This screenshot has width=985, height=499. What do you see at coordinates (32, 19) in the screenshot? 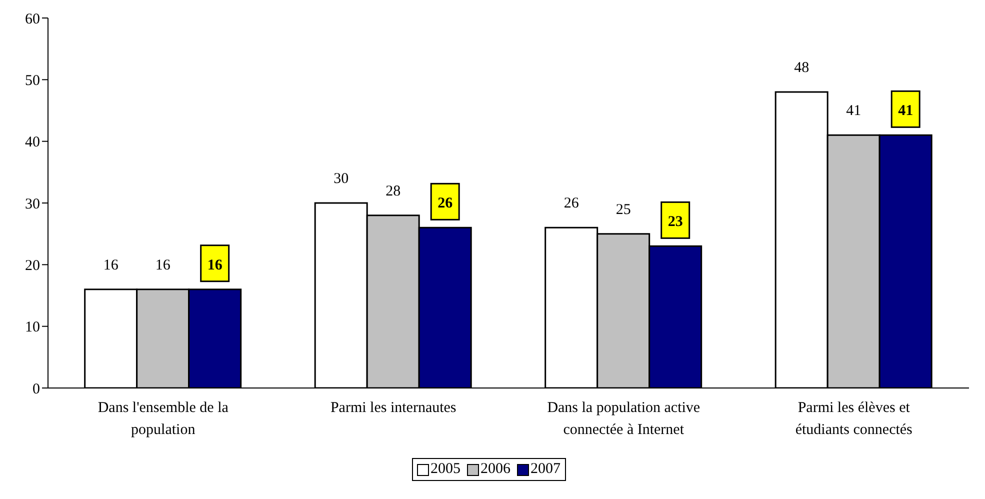
I see `y-tick-label: 60` at bounding box center [32, 19].